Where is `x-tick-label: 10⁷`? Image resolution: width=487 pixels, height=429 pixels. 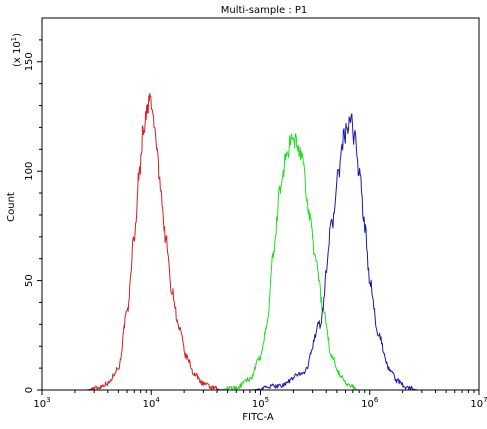 x-tick-label: 10⁷ is located at coordinates (478, 403).